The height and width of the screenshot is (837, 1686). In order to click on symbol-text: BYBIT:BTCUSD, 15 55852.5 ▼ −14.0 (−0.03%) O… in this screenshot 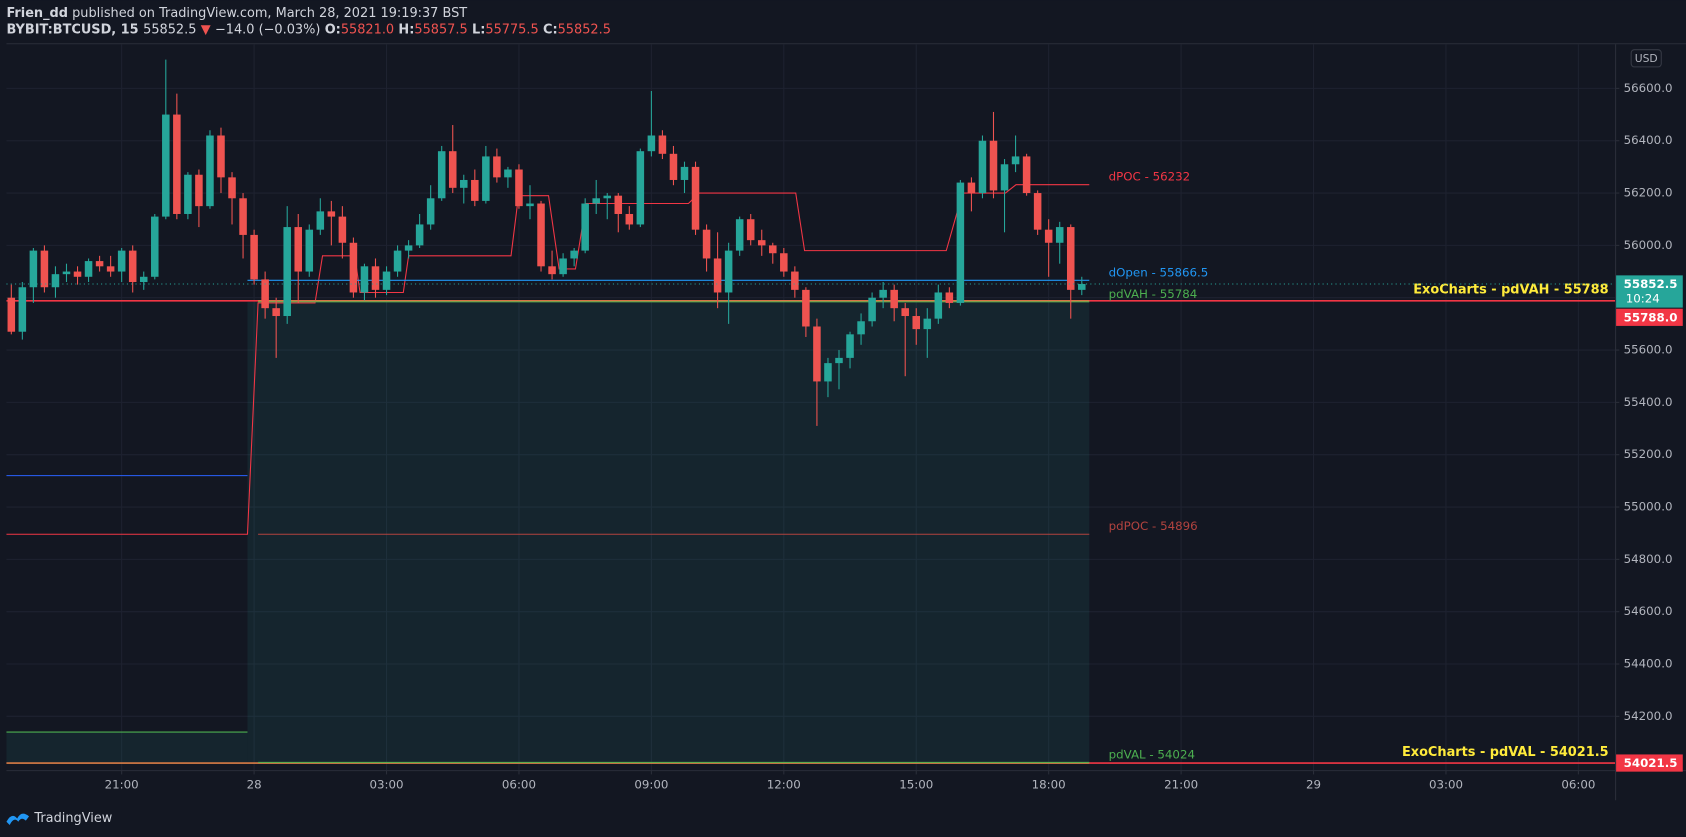, I will do `click(308, 29)`.